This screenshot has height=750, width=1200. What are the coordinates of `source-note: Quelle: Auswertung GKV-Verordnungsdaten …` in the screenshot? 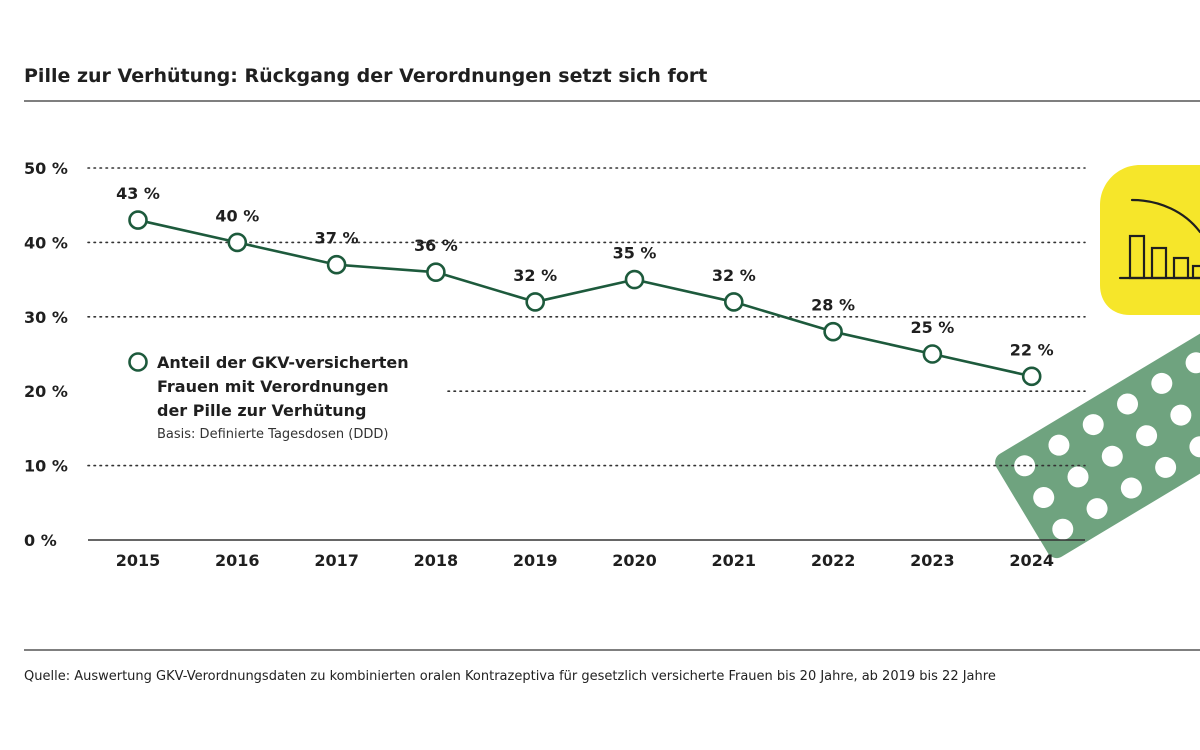 It's located at (510, 676).